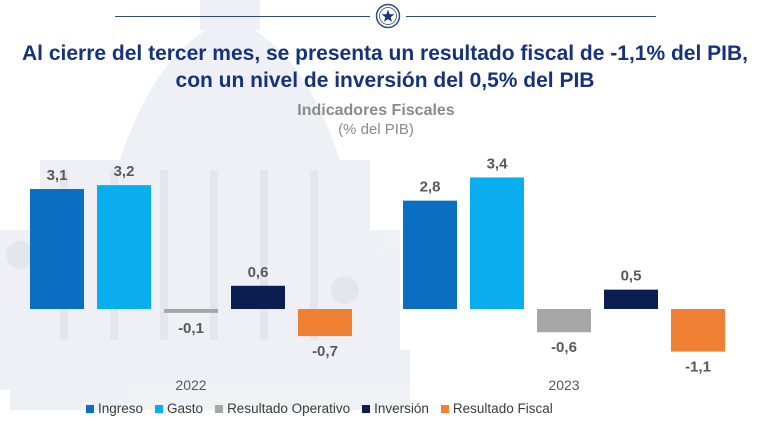 The image size is (770, 426). I want to click on chart-title: Indicadores Fiscales, so click(376, 110).